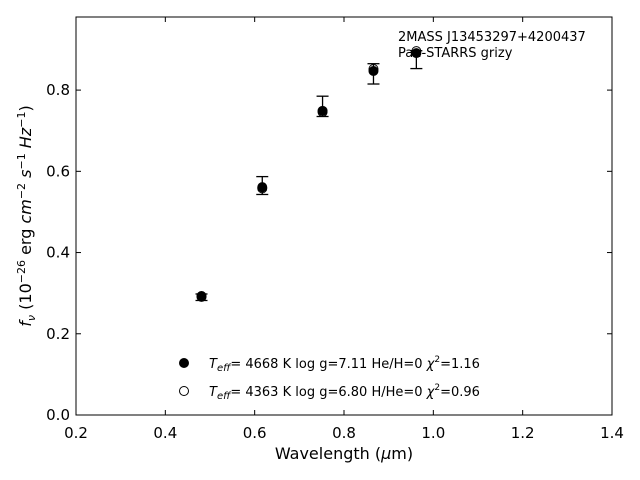 The image size is (640, 480). What do you see at coordinates (58, 253) in the screenshot?
I see `y-tick-label: 0.4` at bounding box center [58, 253].